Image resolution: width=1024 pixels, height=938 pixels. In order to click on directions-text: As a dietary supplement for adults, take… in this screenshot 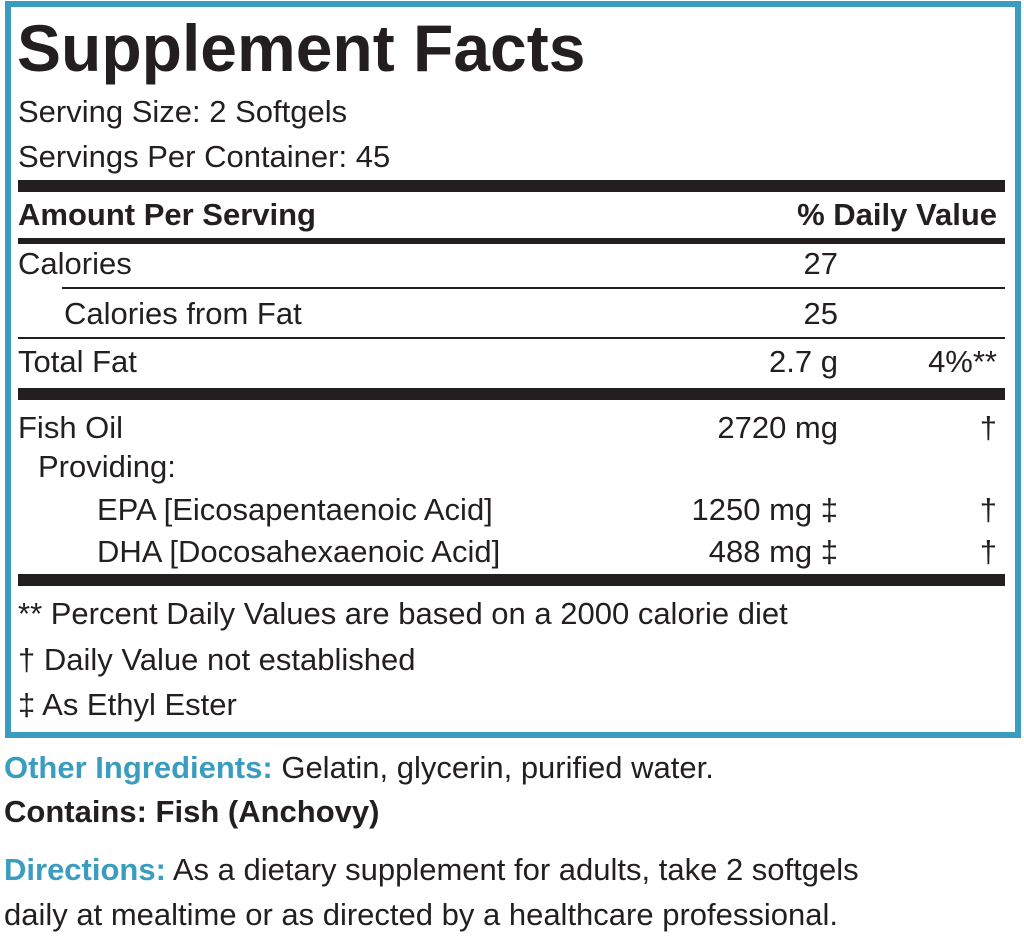, I will do `click(515, 869)`.